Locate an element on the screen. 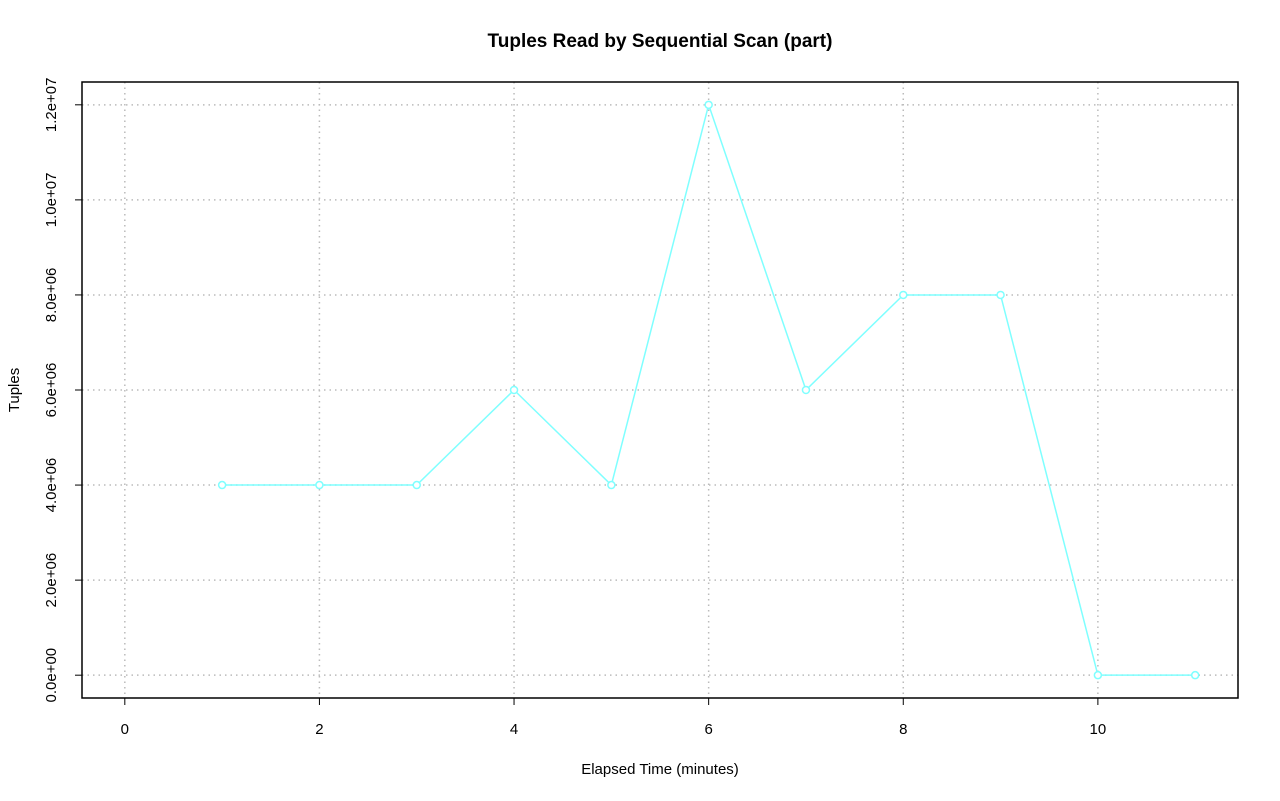 This screenshot has height=801, width=1280. chart-title: Tuples Read by Sequential Scan (part) is located at coordinates (660, 41).